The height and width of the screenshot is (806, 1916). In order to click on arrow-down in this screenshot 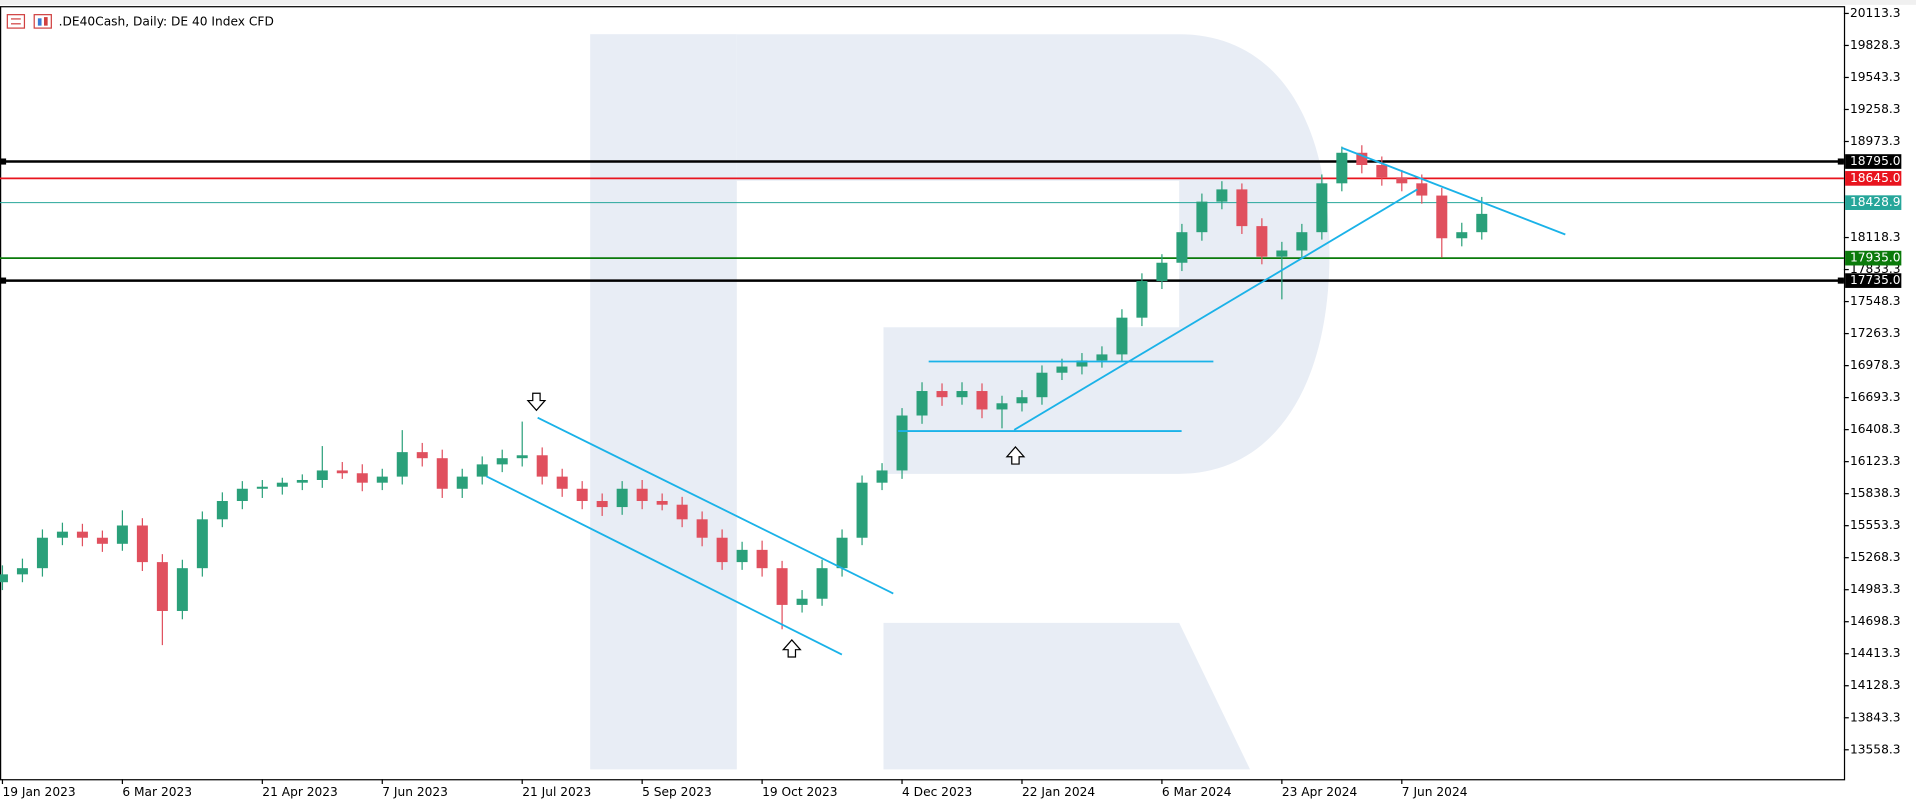, I will do `click(536, 402)`.